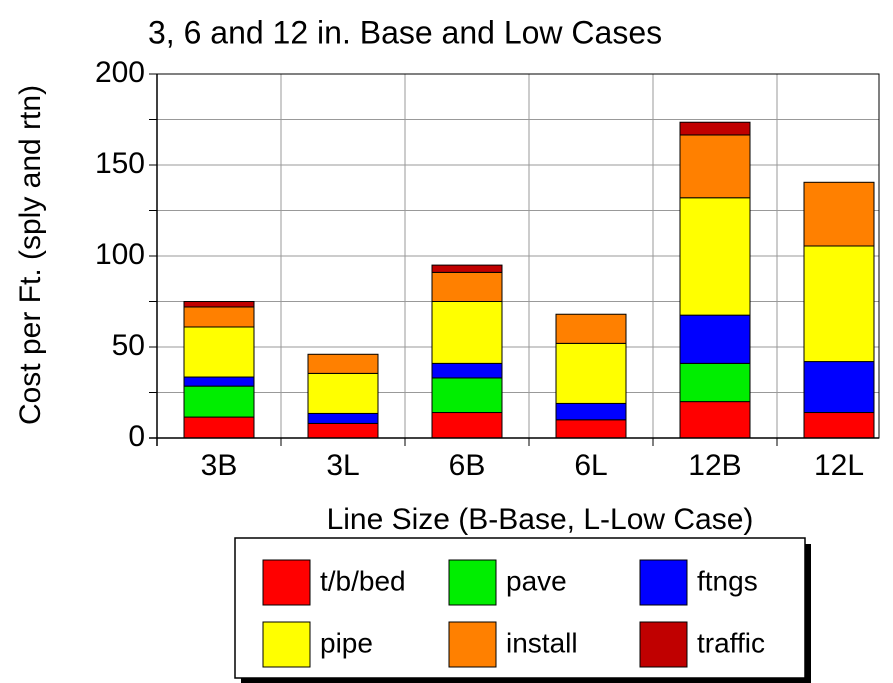 The image size is (893, 683). What do you see at coordinates (405, 32) in the screenshot?
I see `chart-title: 3, 6 and 12 in. Base and Low Cases` at bounding box center [405, 32].